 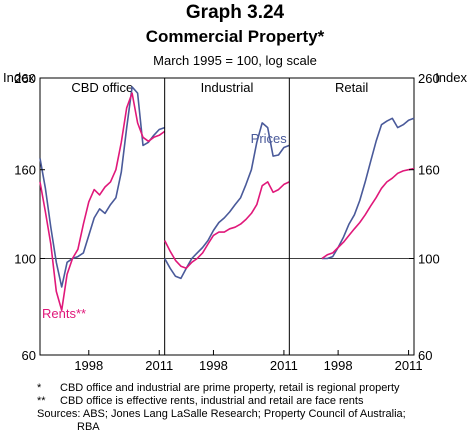 What do you see at coordinates (25, 259) in the screenshot?
I see `y-tick-label-left: 100` at bounding box center [25, 259].